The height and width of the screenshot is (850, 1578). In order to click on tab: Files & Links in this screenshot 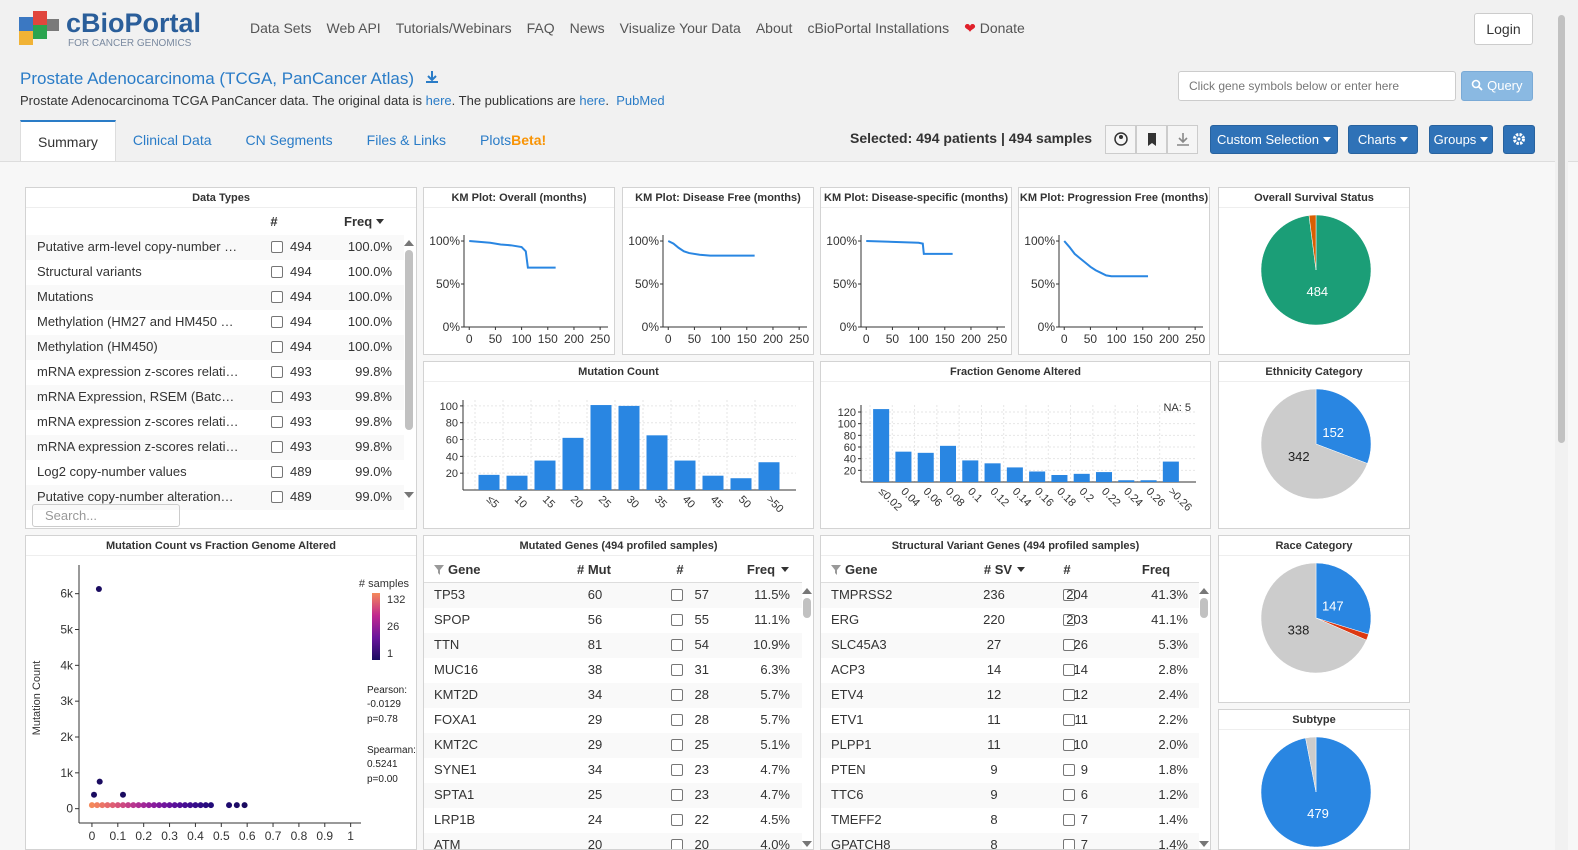, I will do `click(406, 140)`.